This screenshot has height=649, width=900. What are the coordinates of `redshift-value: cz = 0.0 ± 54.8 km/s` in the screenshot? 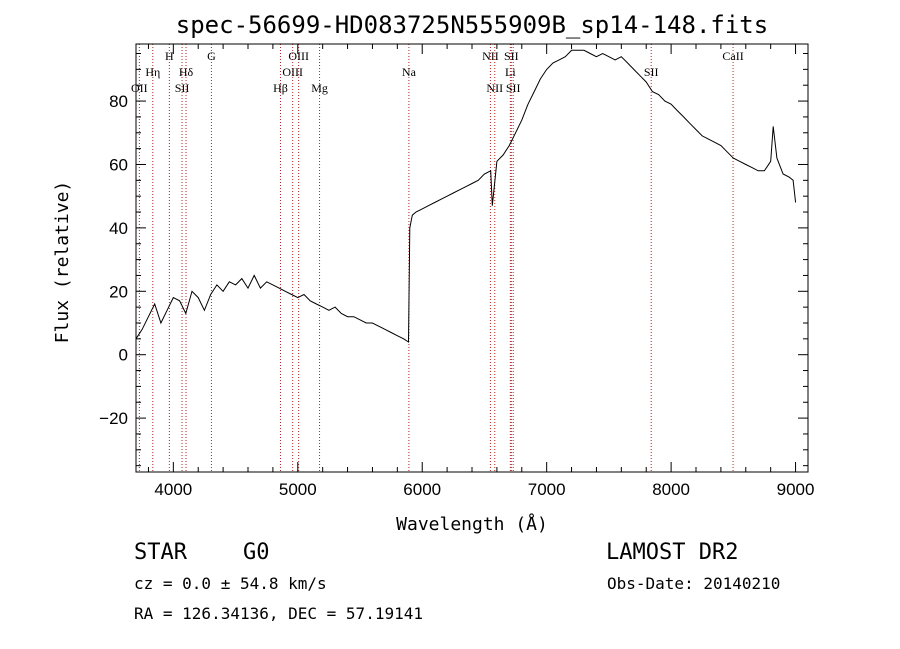 It's located at (230, 583).